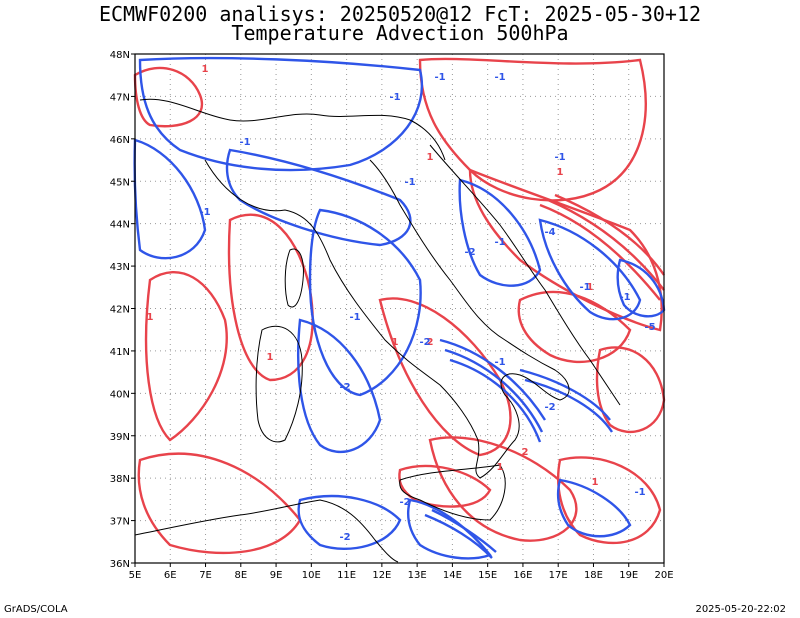  What do you see at coordinates (594, 508) in the screenshot?
I see `cold-contour-ionian` at bounding box center [594, 508].